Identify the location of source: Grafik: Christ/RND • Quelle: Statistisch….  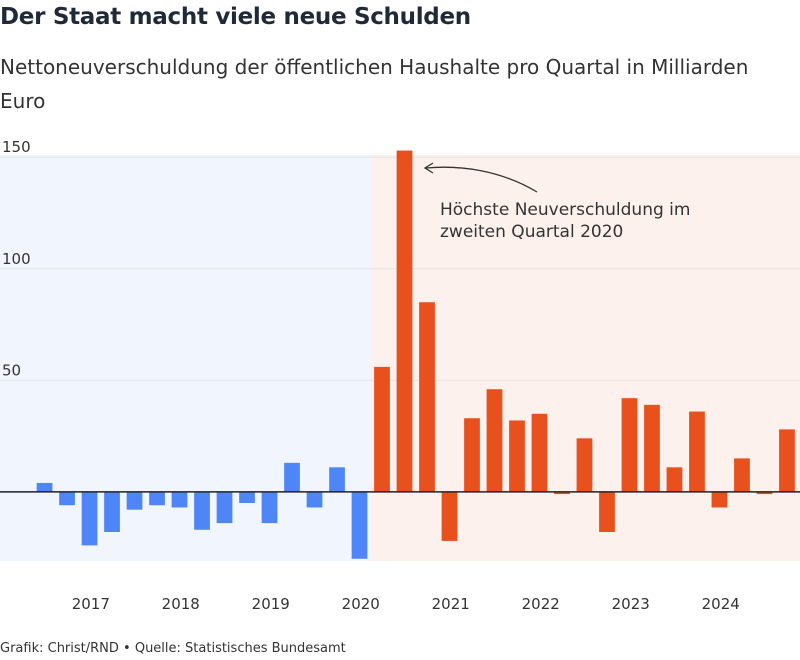
(173, 648).